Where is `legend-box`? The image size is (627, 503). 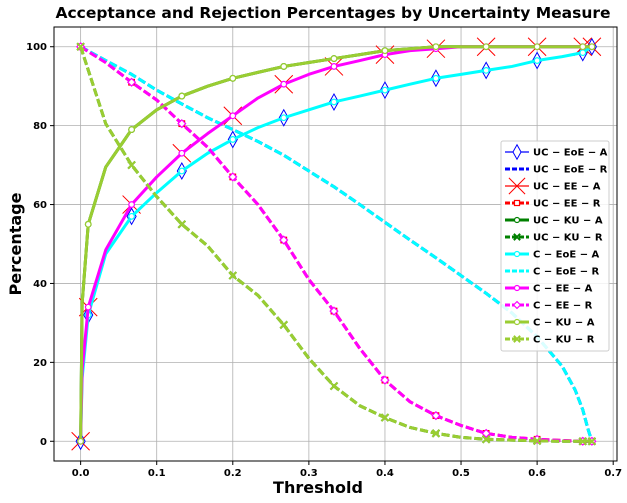
legend-box is located at coordinates (555, 246).